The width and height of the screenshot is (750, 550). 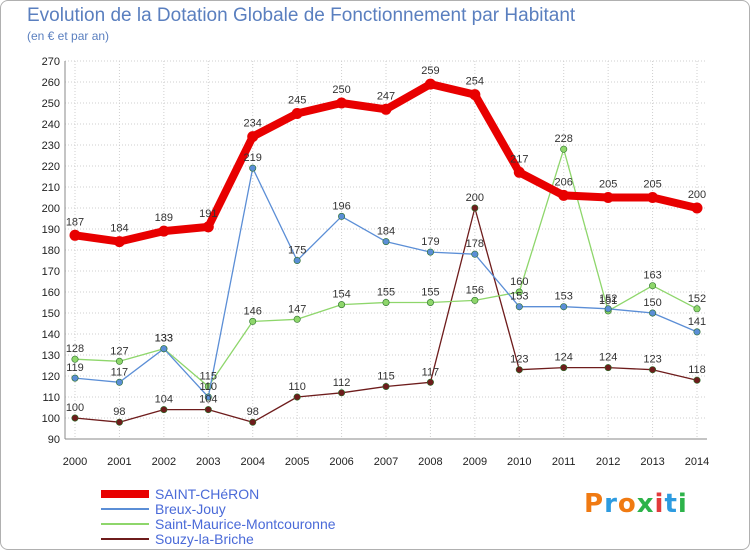 What do you see at coordinates (519, 360) in the screenshot?
I see `data-label: 123` at bounding box center [519, 360].